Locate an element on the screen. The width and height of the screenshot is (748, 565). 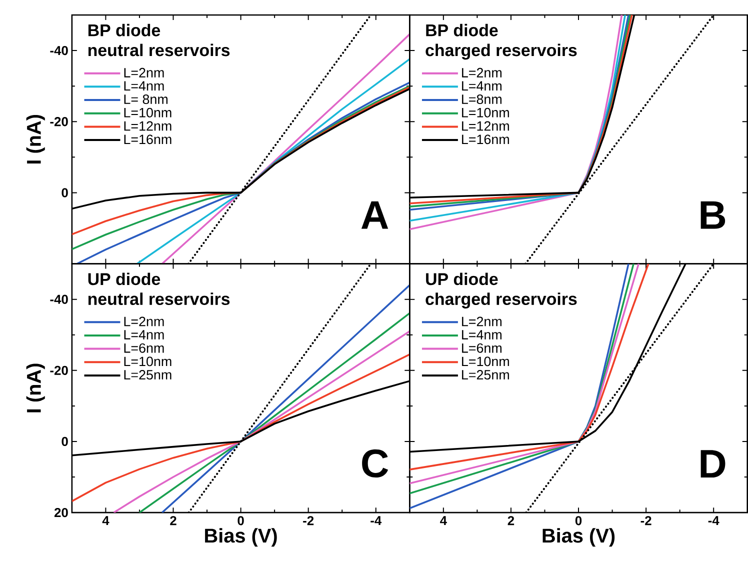
annotation: B is located at coordinates (713, 215).